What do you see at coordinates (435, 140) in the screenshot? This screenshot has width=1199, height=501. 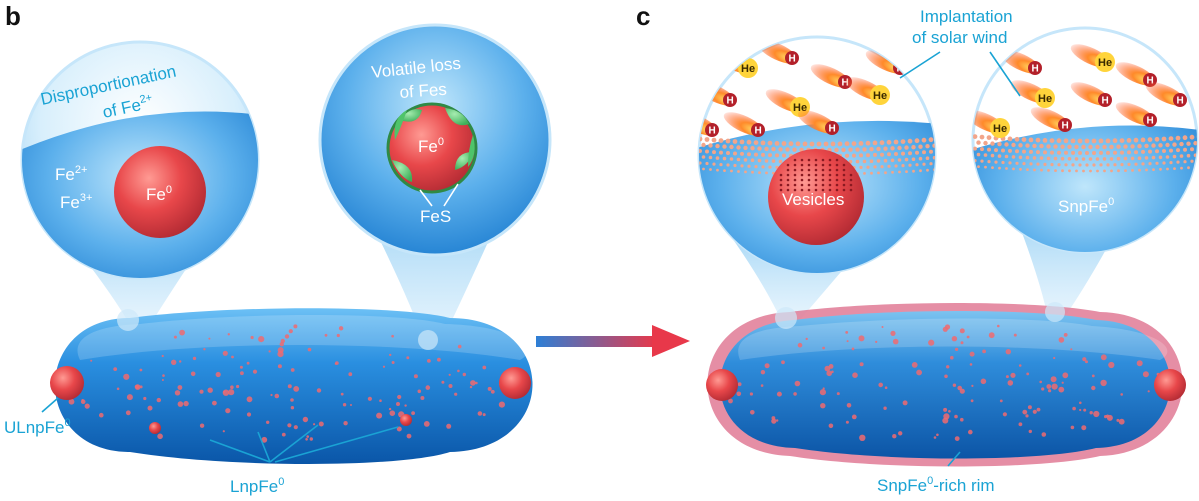 I see `zoom-bubble-volatile-loss` at bounding box center [435, 140].